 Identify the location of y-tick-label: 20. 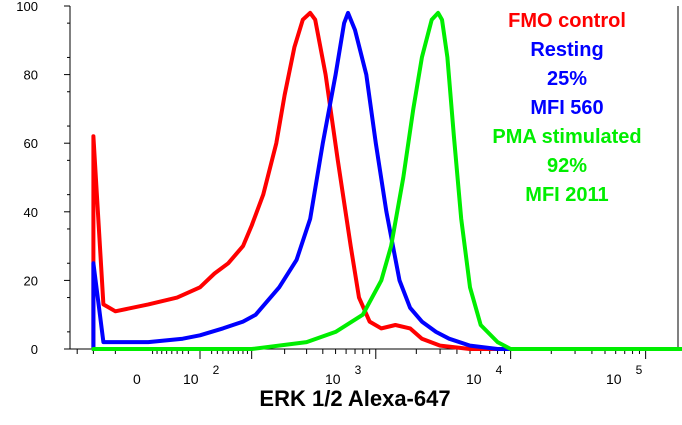
(31, 280).